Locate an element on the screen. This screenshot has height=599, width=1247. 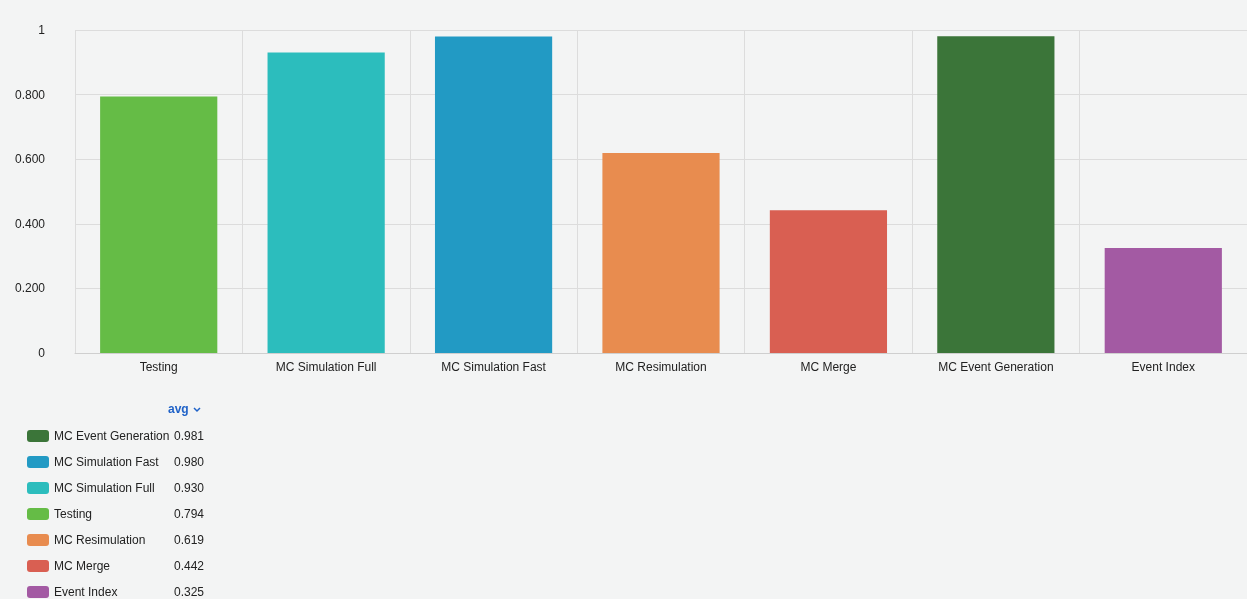
x-tick-label: MC Resimulation is located at coordinates (661, 367).